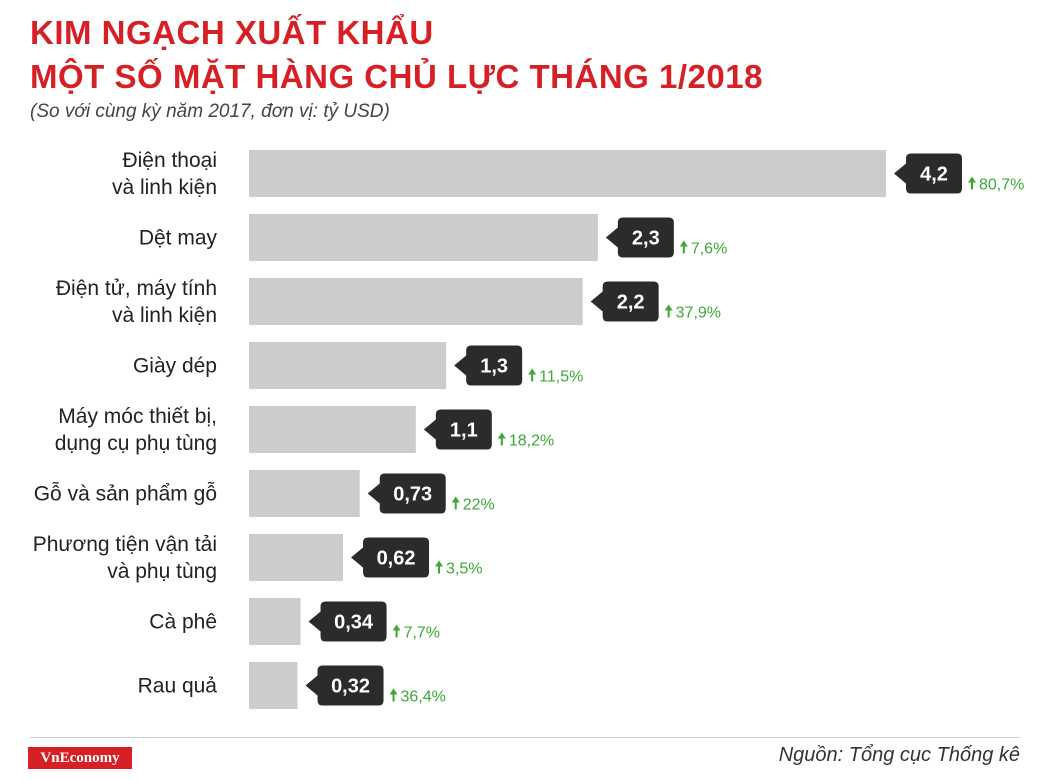 The width and height of the screenshot is (1040, 780). What do you see at coordinates (136, 443) in the screenshot?
I see `category-label: dụng cụ phụ tùng` at bounding box center [136, 443].